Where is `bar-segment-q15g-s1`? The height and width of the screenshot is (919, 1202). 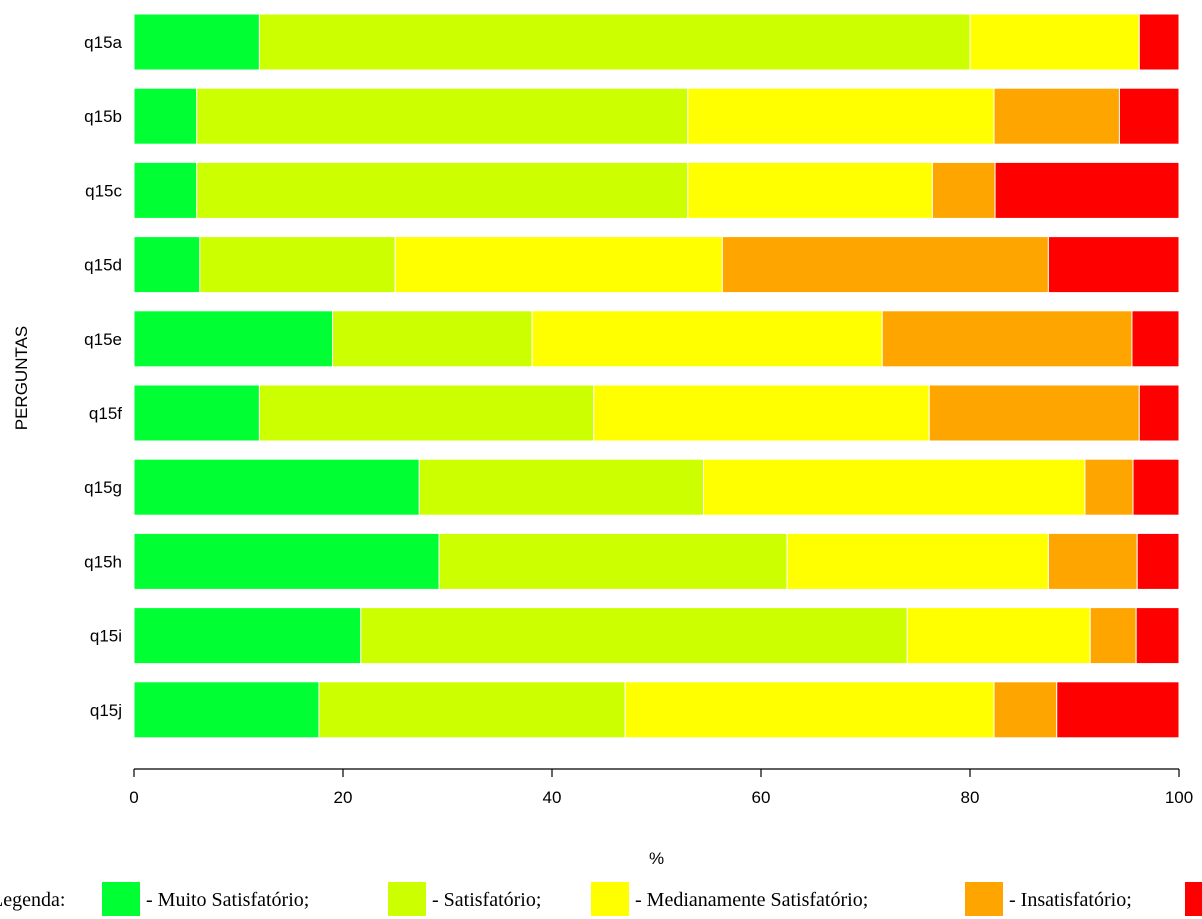
bar-segment-q15g-s1 is located at coordinates (561, 487).